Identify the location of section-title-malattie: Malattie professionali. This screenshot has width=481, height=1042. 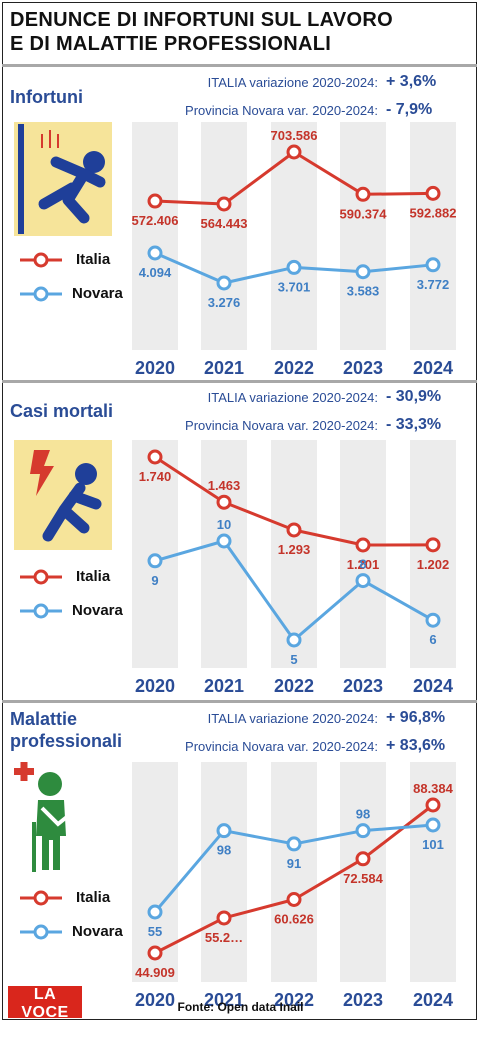
(66, 730).